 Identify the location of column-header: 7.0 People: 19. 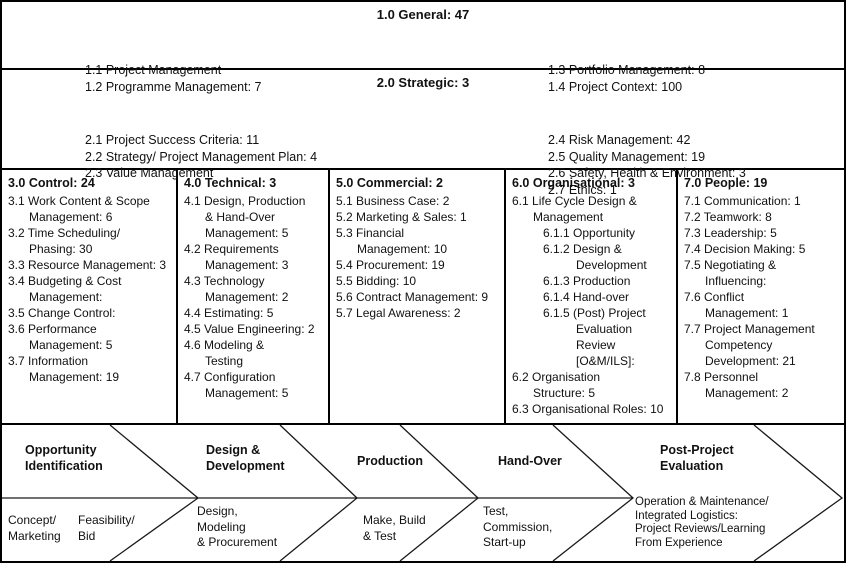
(726, 183).